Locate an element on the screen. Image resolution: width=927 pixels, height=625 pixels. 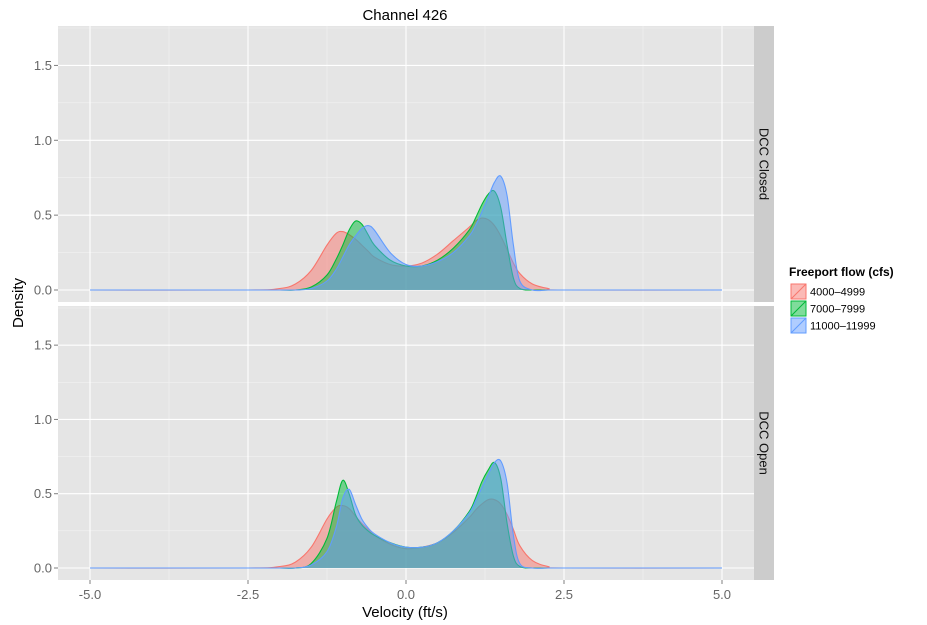
x-tick-label: 2.5 is located at coordinates (564, 594).